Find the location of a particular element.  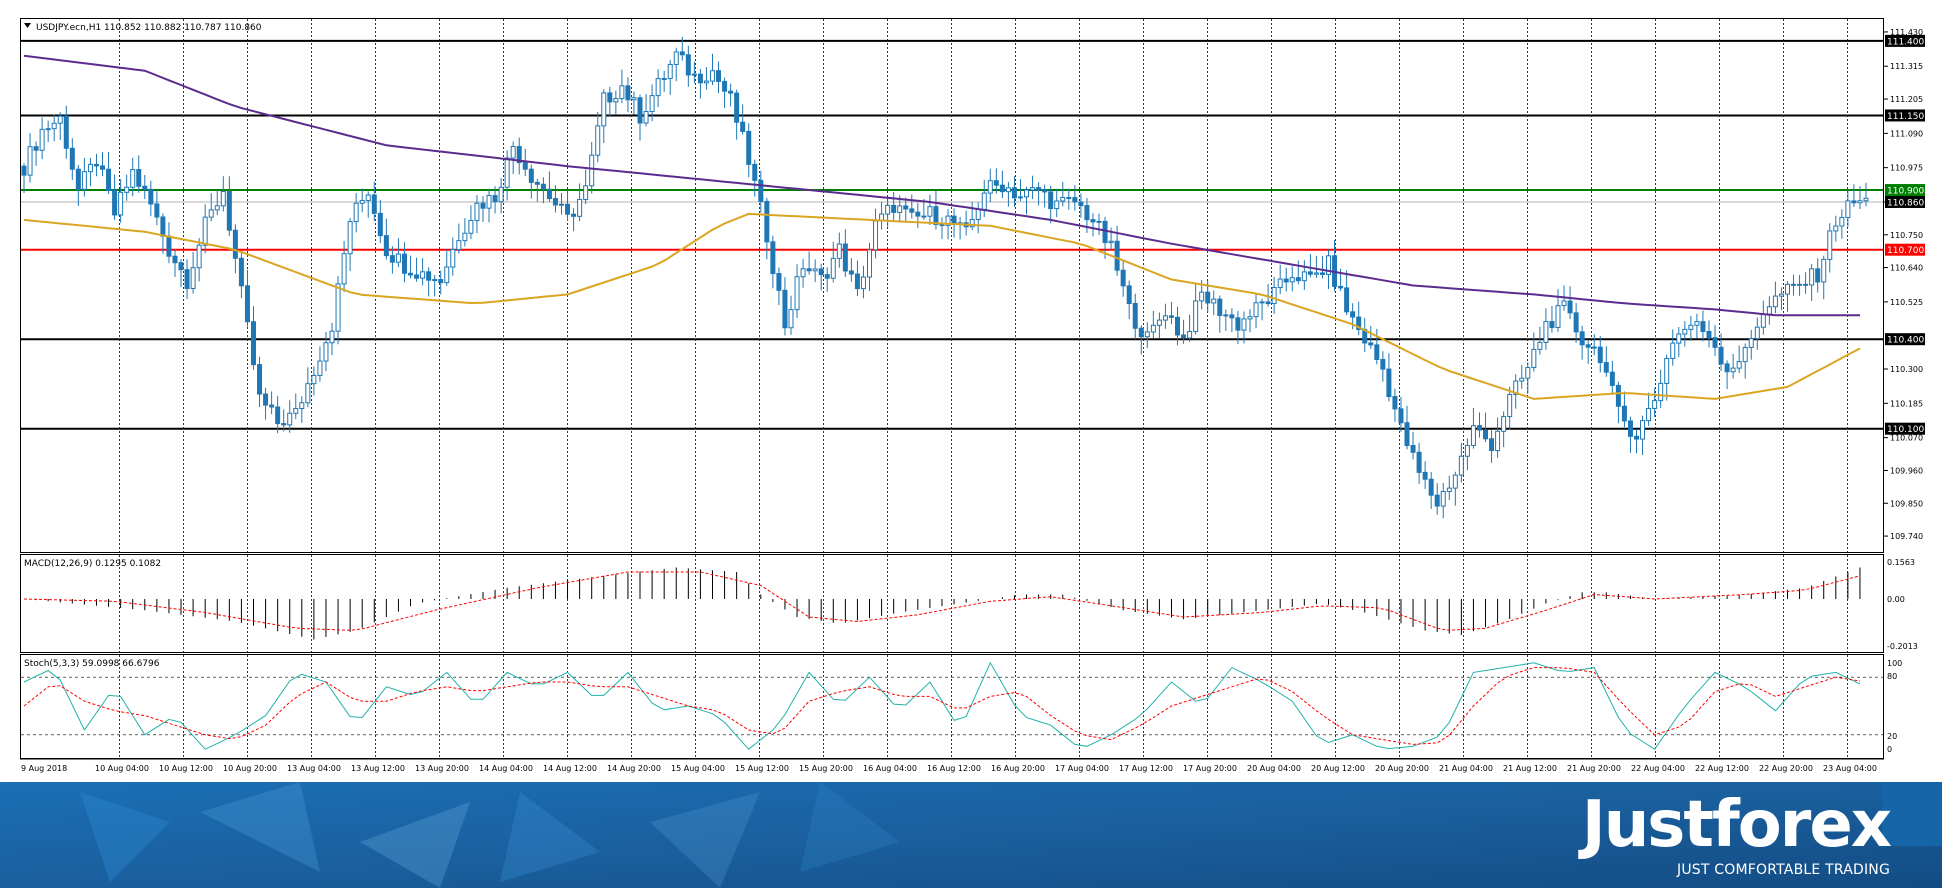

corner-accent is located at coordinates (1912, 814).